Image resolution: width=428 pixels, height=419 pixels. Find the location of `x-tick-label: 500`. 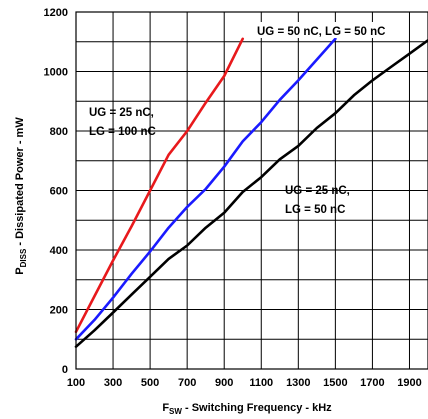

x-tick-label: 500 is located at coordinates (150, 383).